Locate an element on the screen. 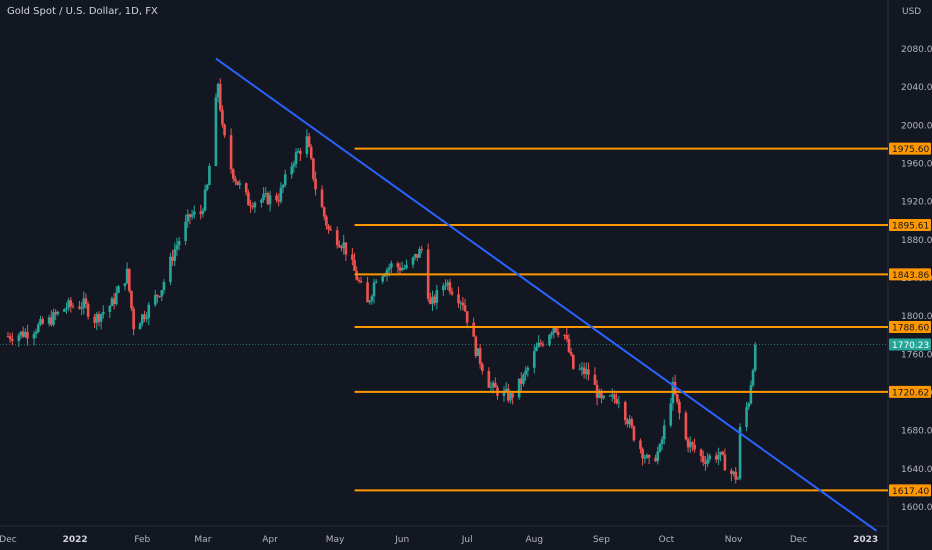 The image size is (932, 550). x-tick-label: 2023 is located at coordinates (865, 540).